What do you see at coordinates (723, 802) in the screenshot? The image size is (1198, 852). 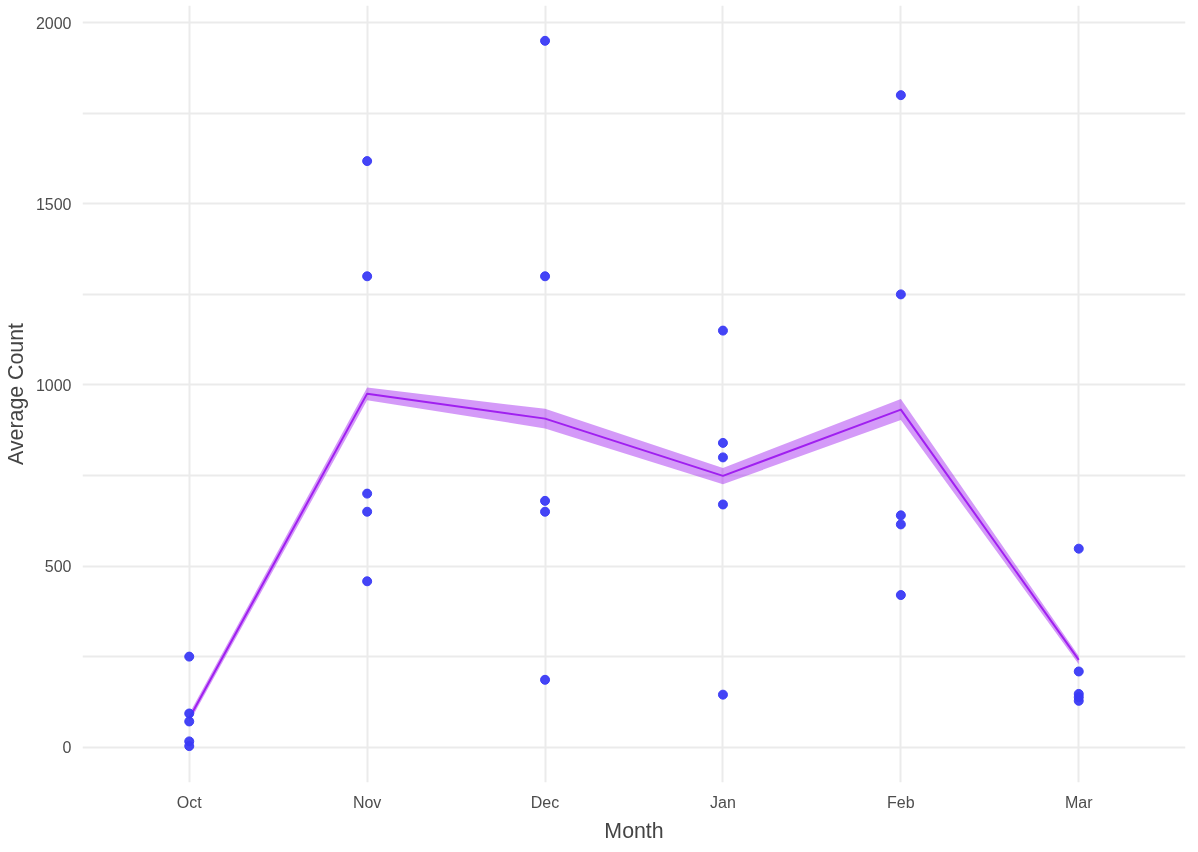 I see `x-tick-label: Jan` at bounding box center [723, 802].